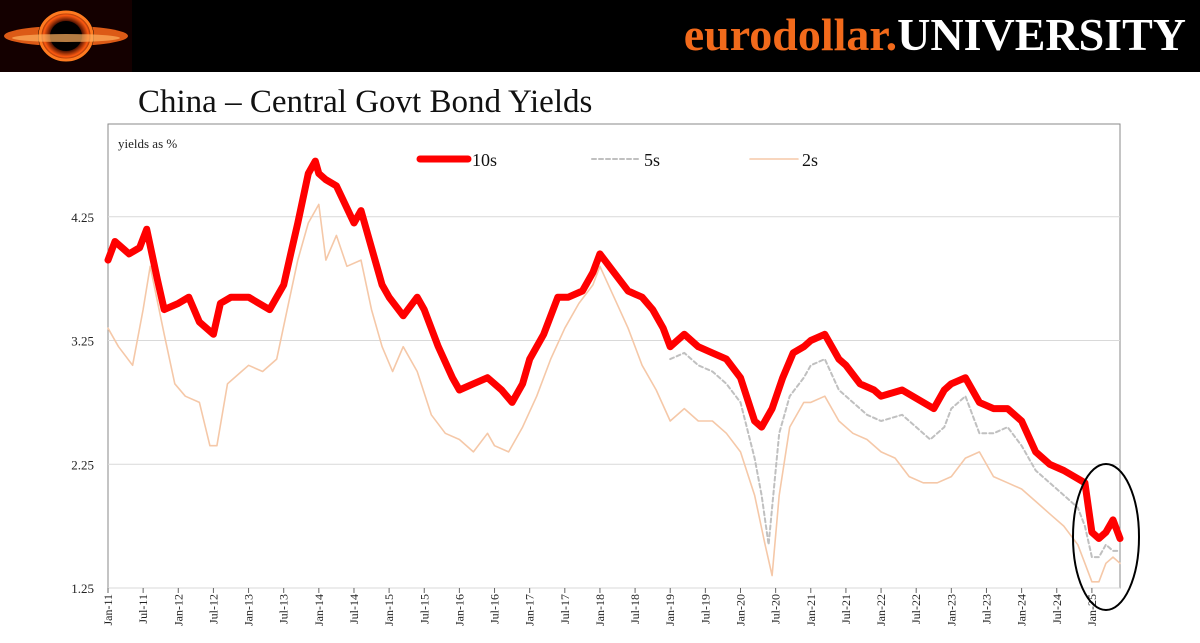  What do you see at coordinates (213, 609) in the screenshot?
I see `x-tick-label: Jul-12` at bounding box center [213, 609].